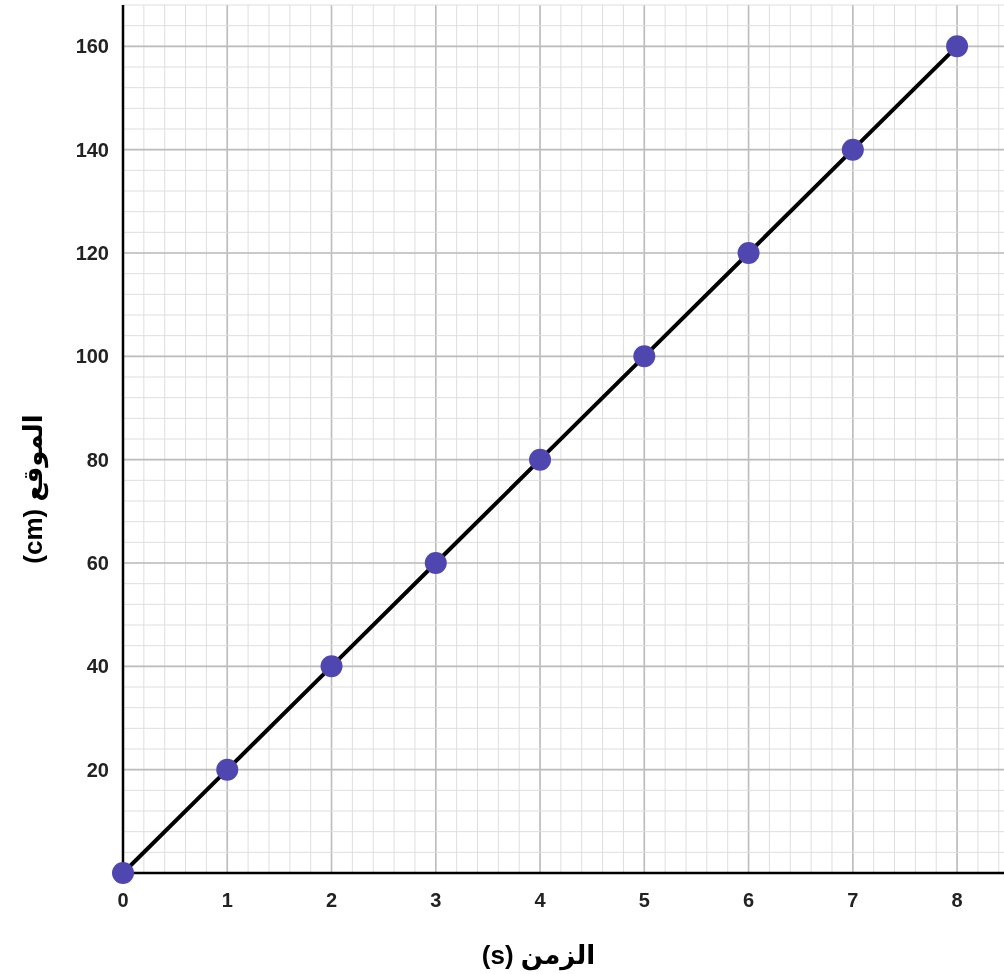 The height and width of the screenshot is (974, 1004). Describe the element at coordinates (97, 769) in the screenshot. I see `y-tick-label: 20` at that location.